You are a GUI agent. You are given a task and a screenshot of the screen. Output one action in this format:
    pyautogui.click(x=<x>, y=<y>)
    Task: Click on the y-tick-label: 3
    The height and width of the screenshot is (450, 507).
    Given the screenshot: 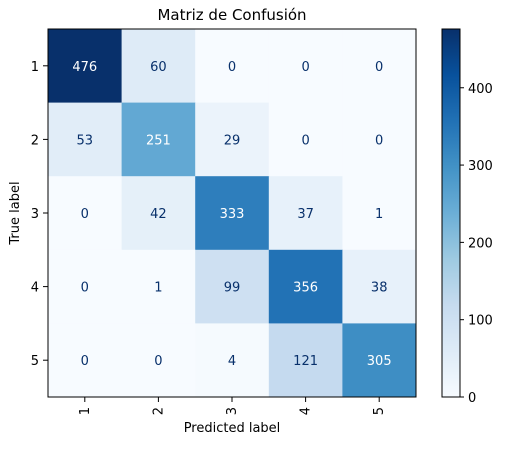 What is the action you would take?
    pyautogui.click(x=35, y=214)
    